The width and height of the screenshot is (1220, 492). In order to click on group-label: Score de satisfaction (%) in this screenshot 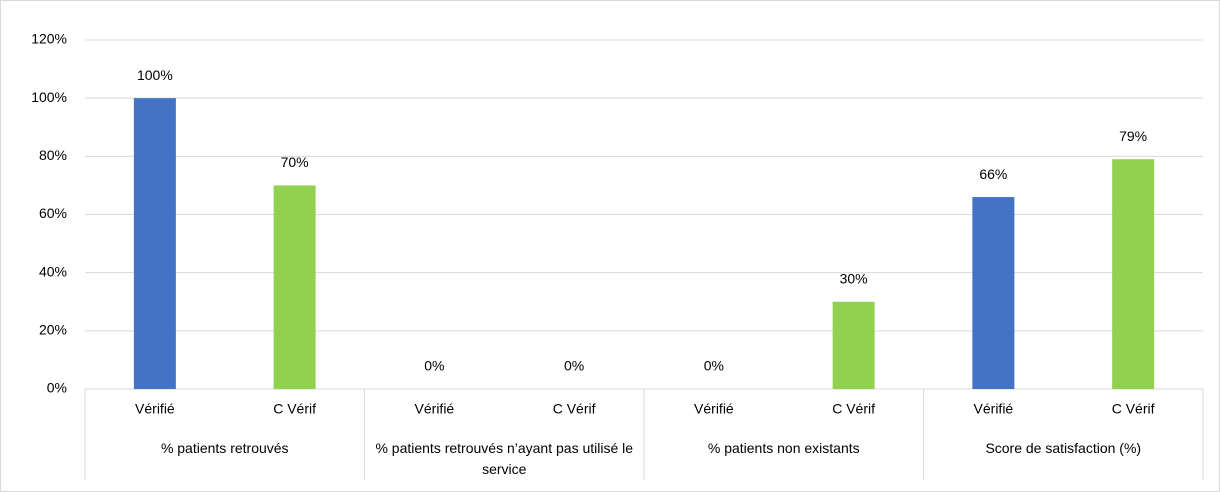, I will do `click(1063, 448)`.